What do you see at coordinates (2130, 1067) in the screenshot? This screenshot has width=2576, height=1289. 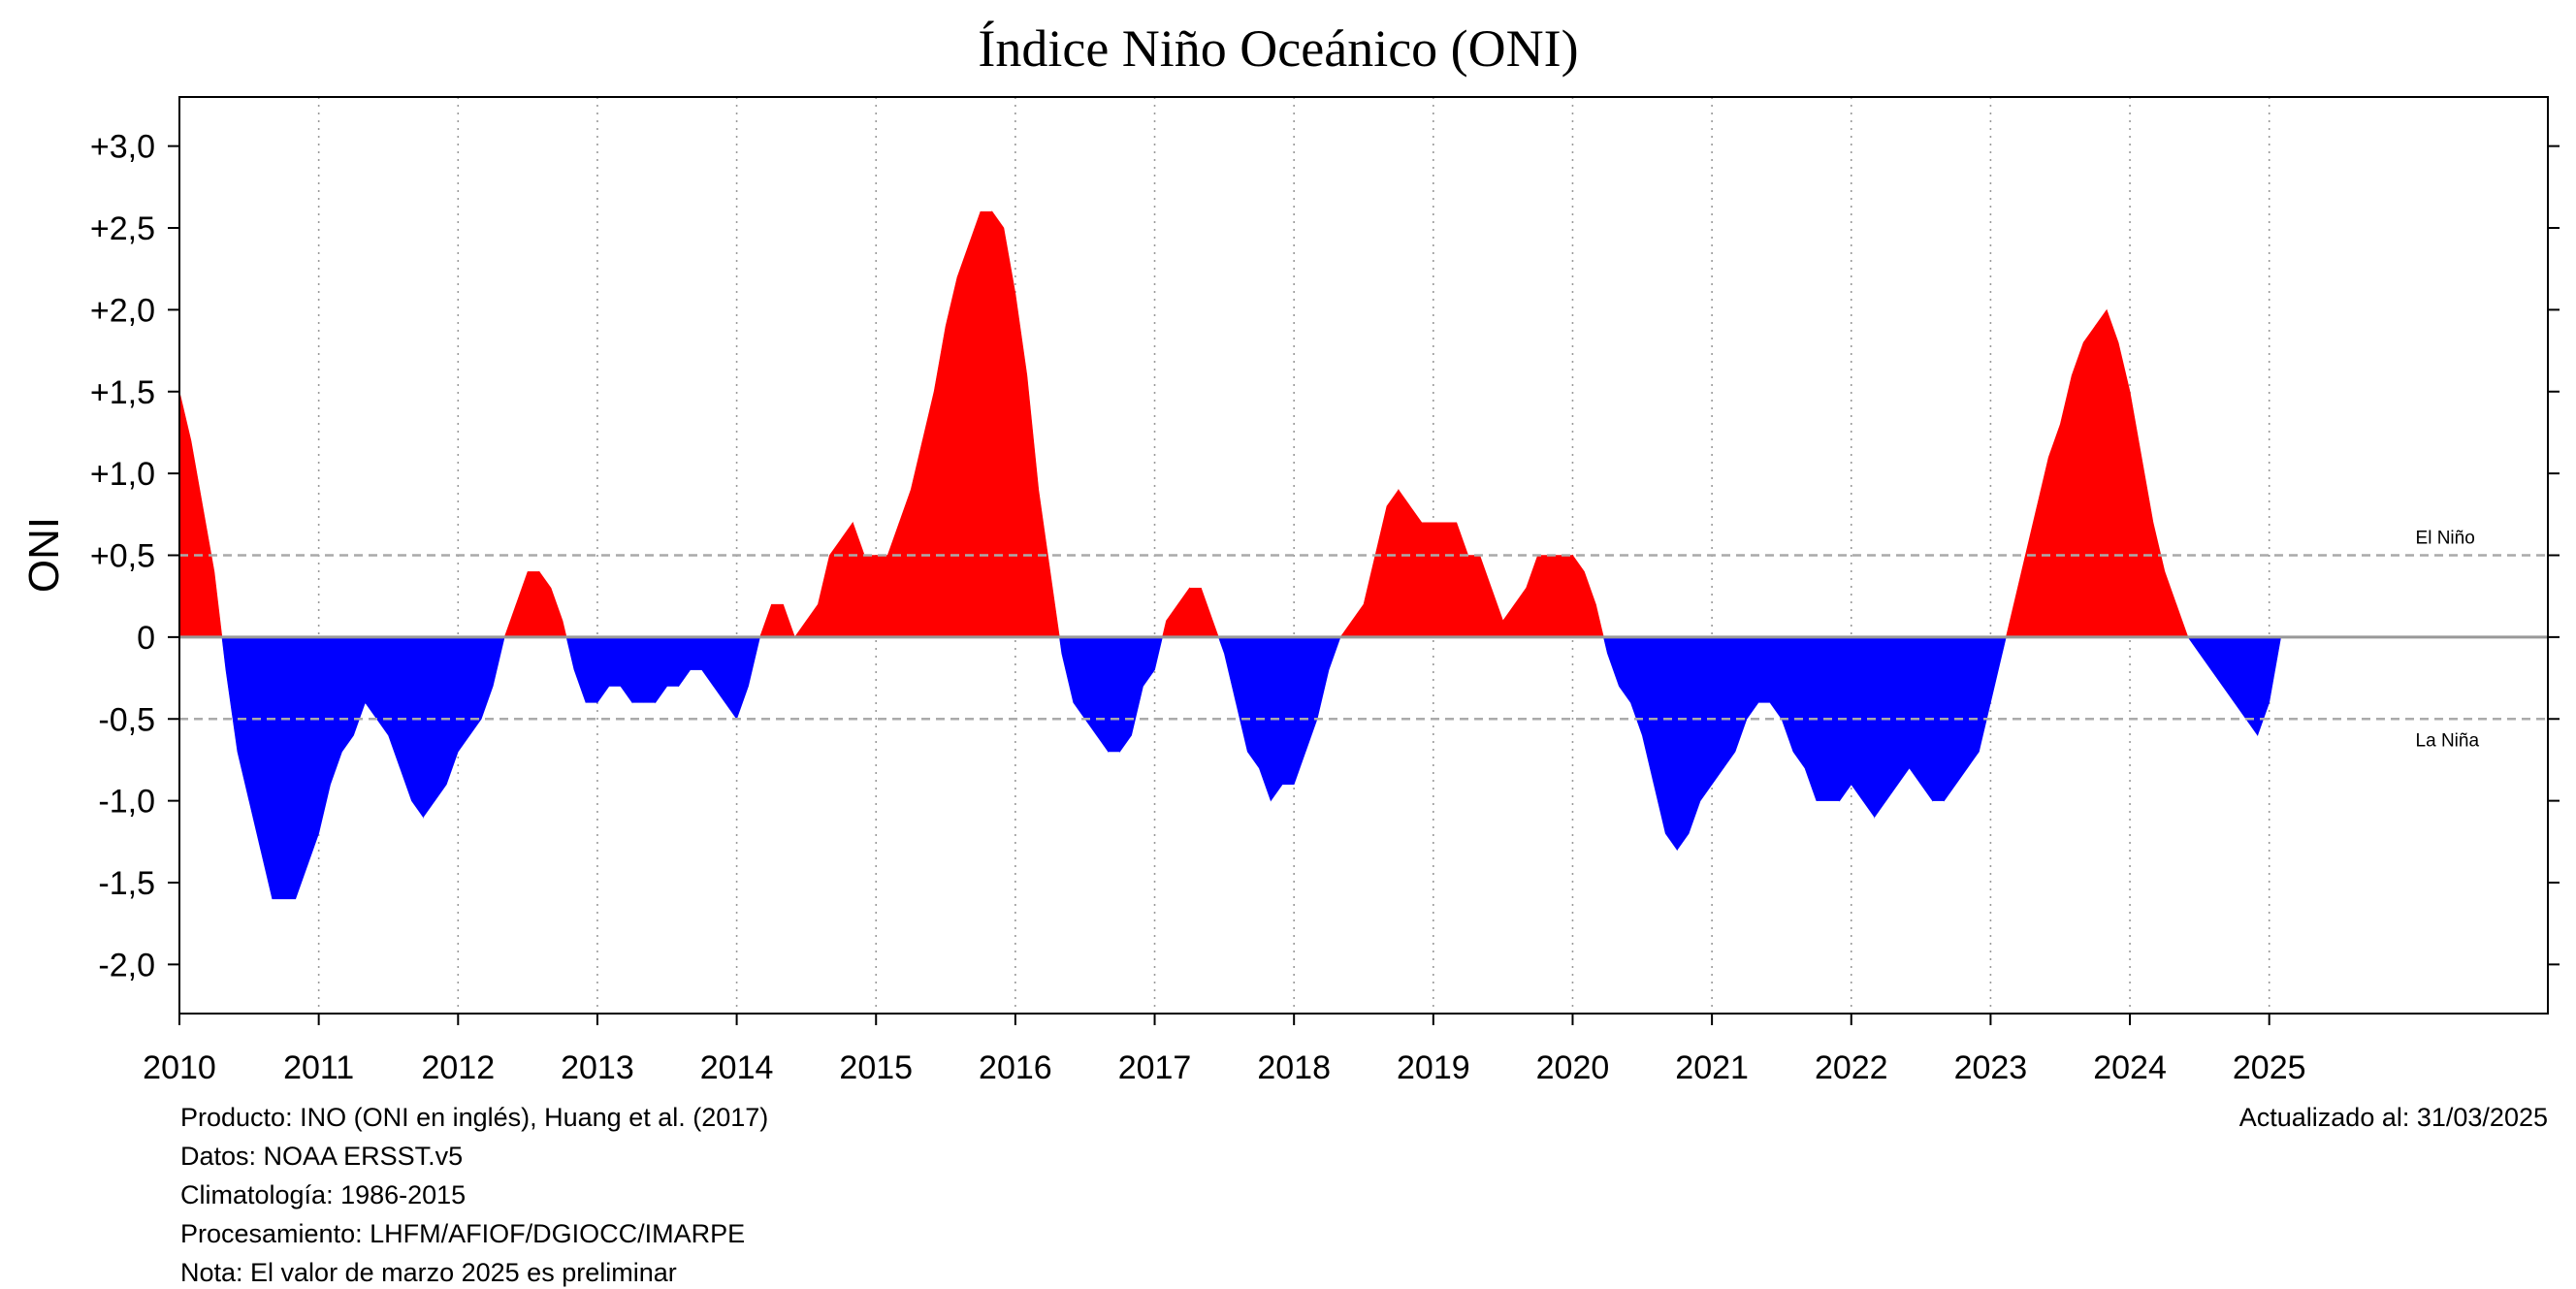 I see `x-tick-label: 2024` at bounding box center [2130, 1067].